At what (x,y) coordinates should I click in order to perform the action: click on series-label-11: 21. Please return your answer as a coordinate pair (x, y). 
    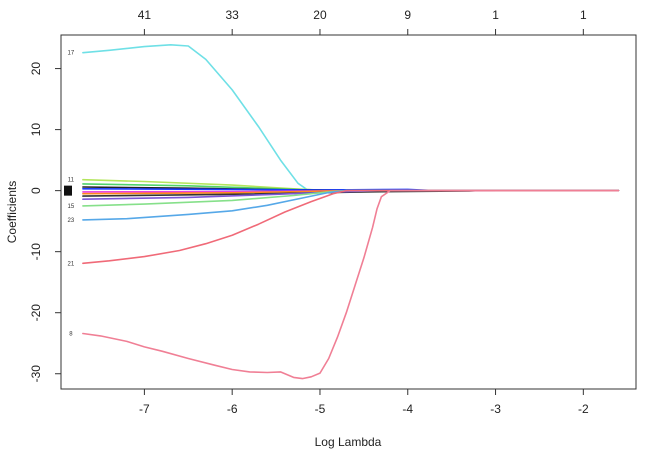
    Looking at the image, I should click on (71, 264).